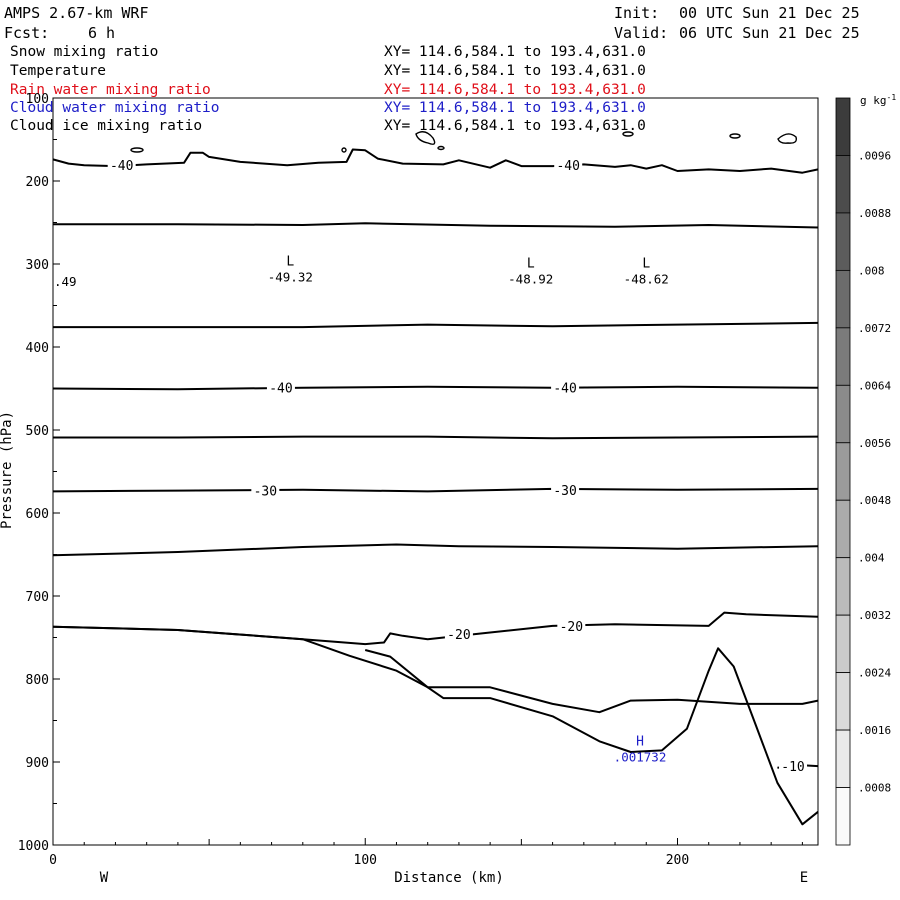  I want to click on colorbar-unit-base: g kg, so click(873, 100).